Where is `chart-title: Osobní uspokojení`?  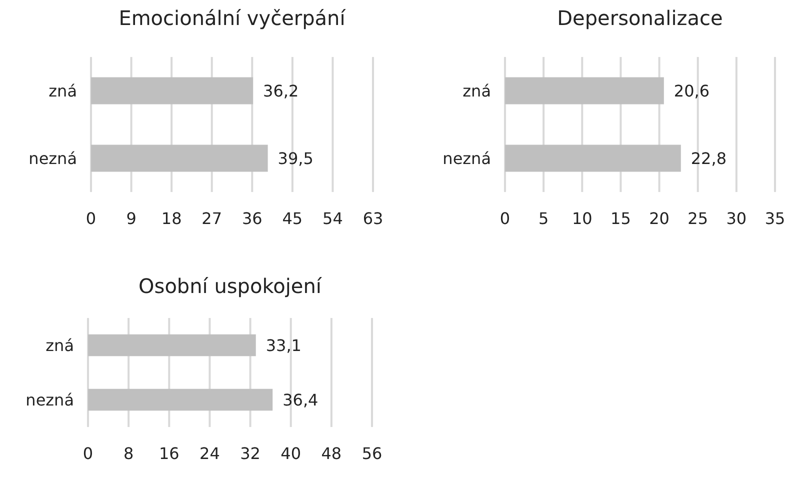
chart-title: Osobní uspokojení is located at coordinates (230, 286).